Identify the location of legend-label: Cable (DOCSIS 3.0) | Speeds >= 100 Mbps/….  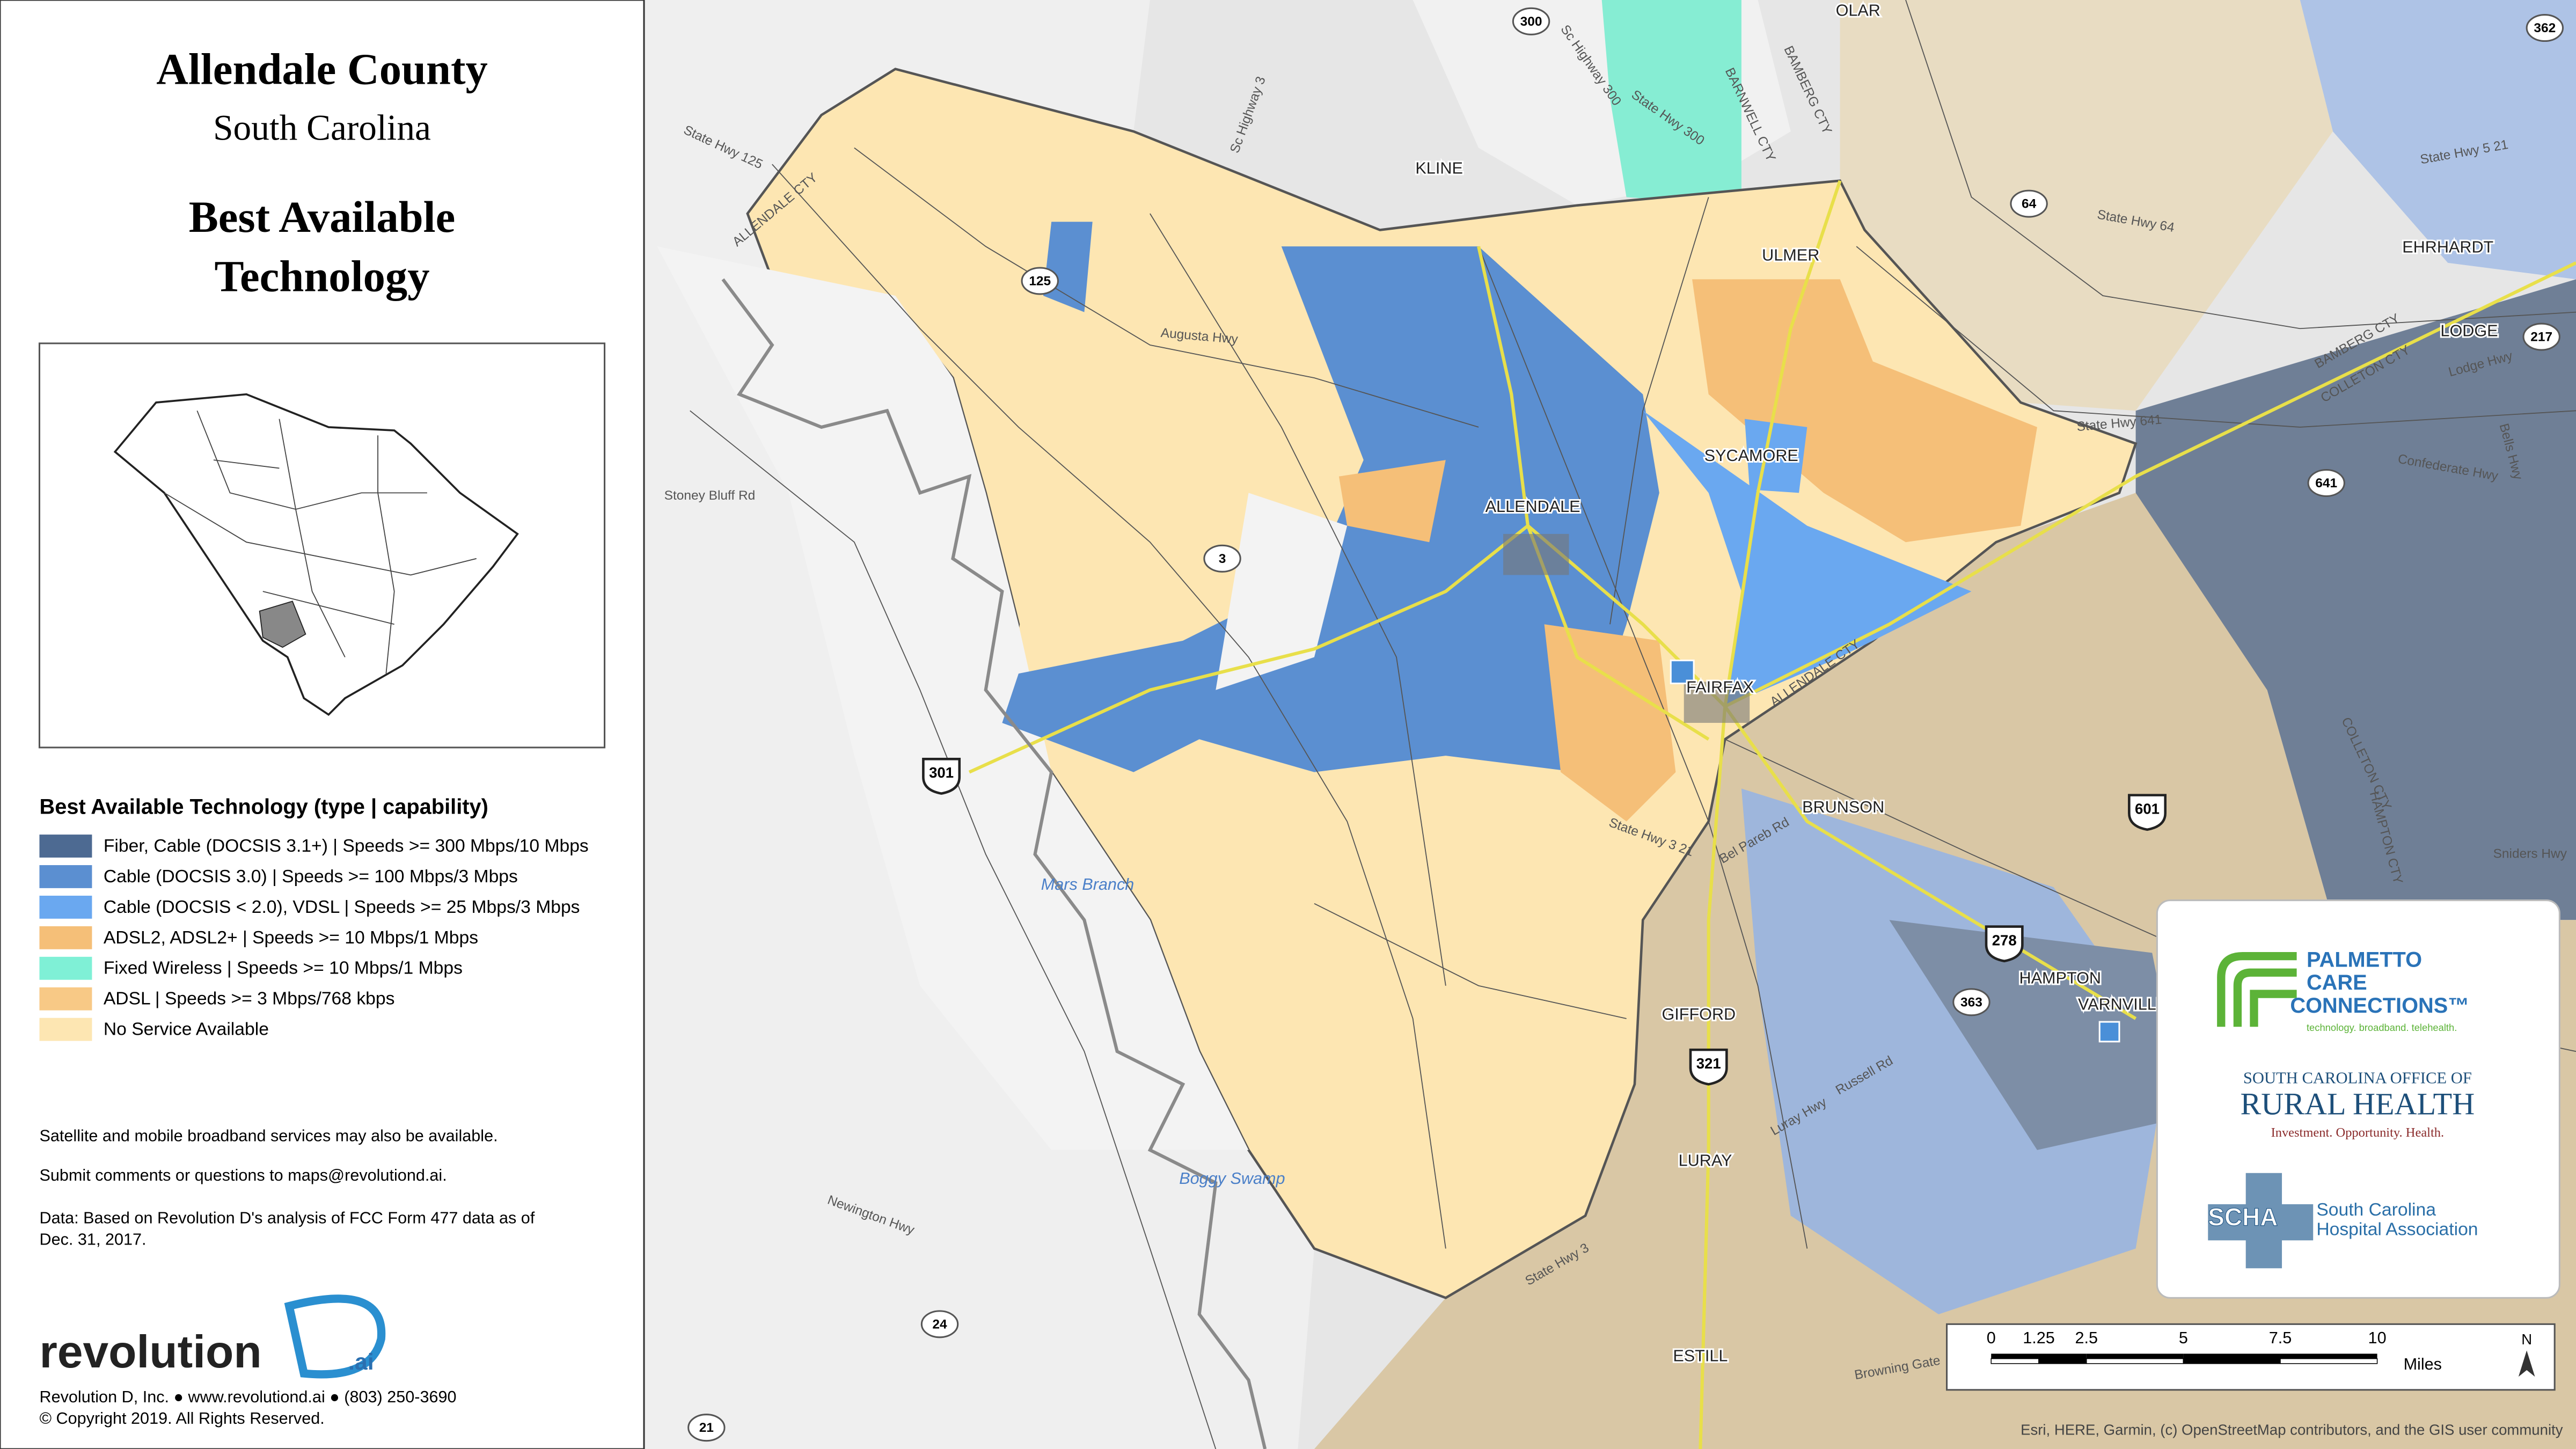
(311, 877).